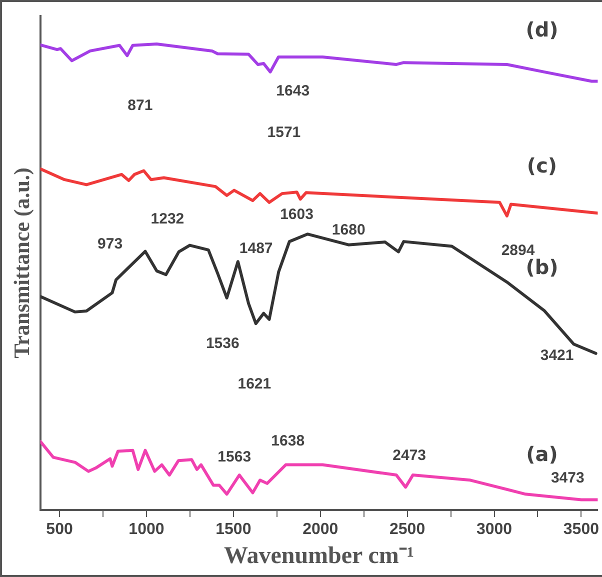 Image resolution: width=602 pixels, height=577 pixels. What do you see at coordinates (297, 215) in the screenshot?
I see `annotation: 1603` at bounding box center [297, 215].